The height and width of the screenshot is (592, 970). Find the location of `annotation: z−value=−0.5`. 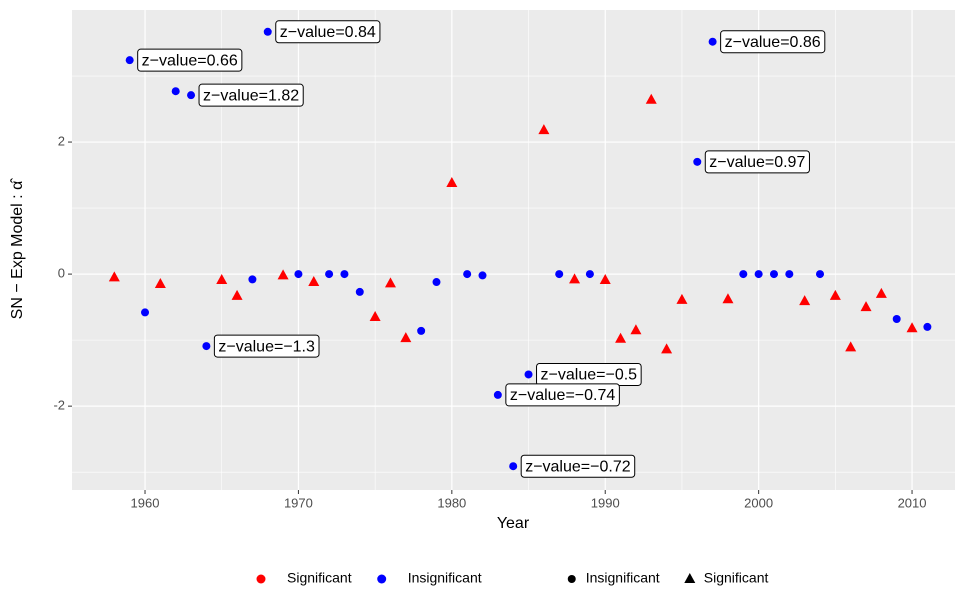

annotation: z−value=−0.5 is located at coordinates (589, 375).